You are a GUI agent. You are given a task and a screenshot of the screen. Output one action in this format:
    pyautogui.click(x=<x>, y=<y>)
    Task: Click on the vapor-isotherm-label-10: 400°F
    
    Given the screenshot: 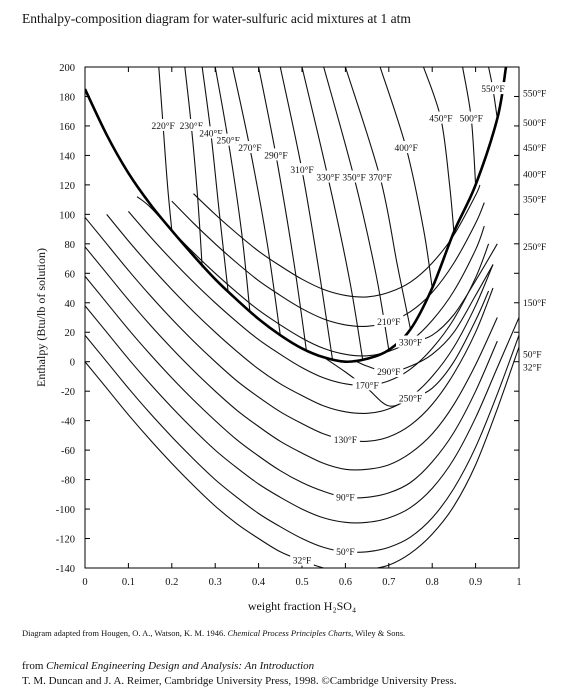 What is the action you would take?
    pyautogui.click(x=405, y=148)
    